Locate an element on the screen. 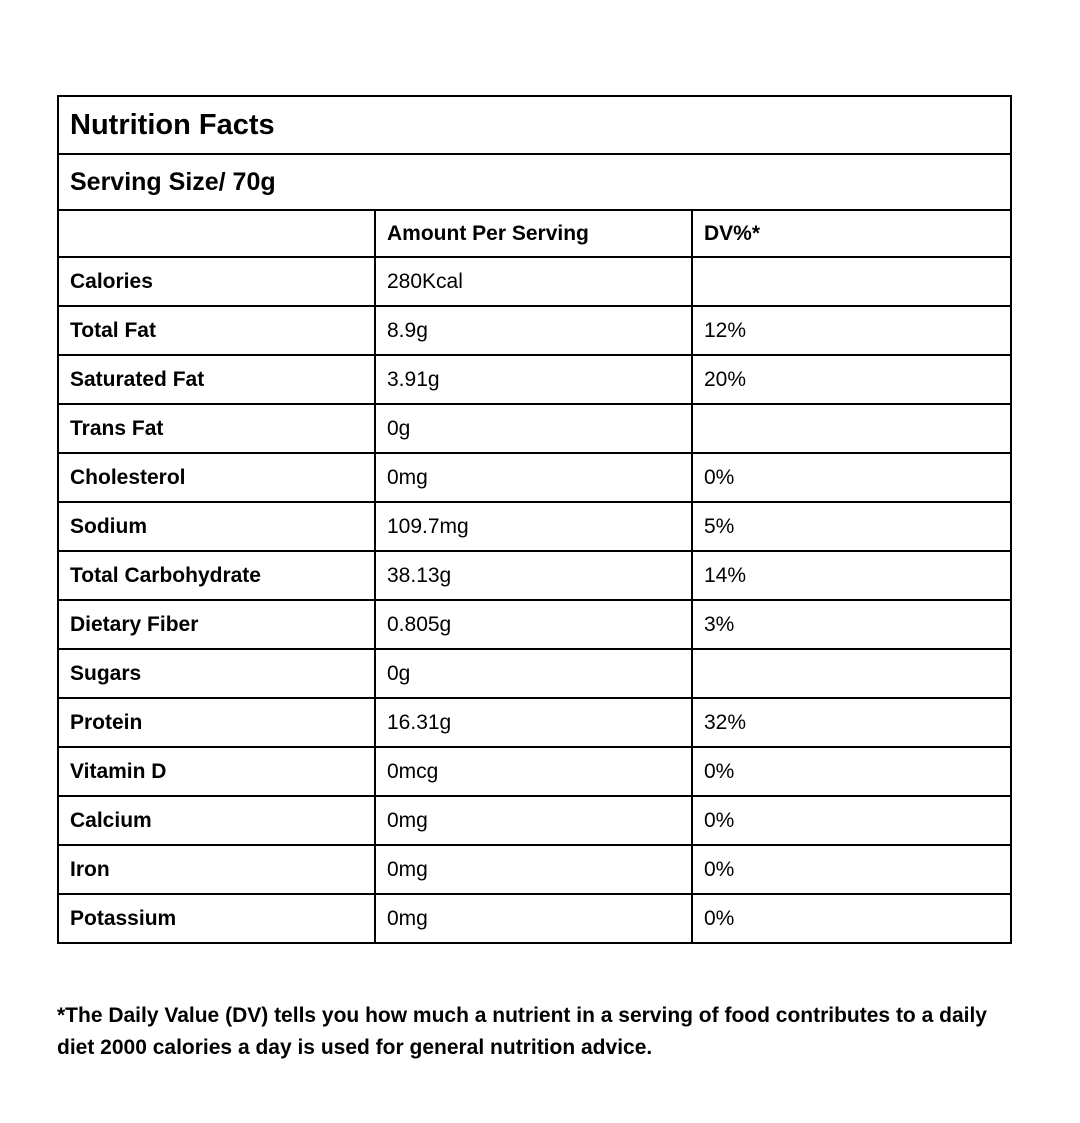 This screenshot has width=1080, height=1123. serving-size: Serving Size/ 70g is located at coordinates (534, 182).